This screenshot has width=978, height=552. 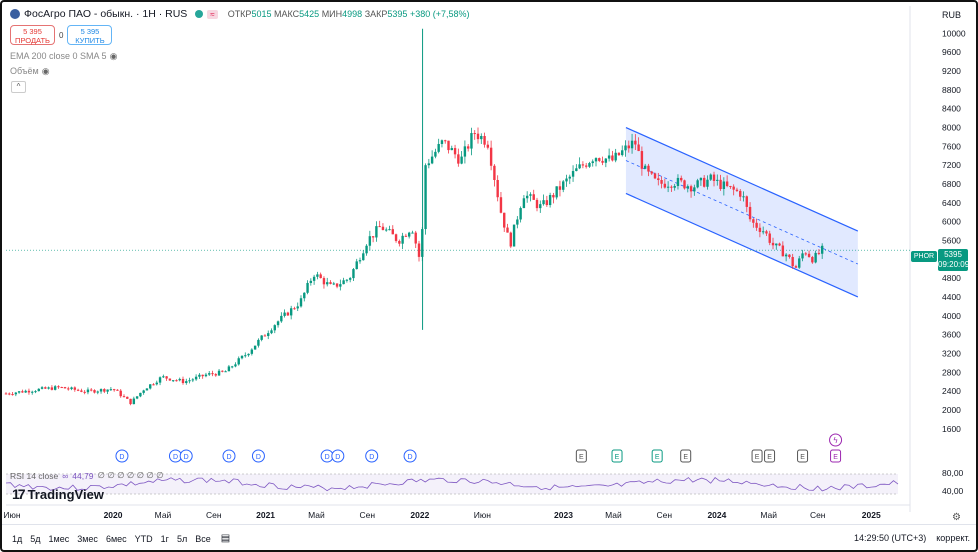 I want to click on y-tick-label: 4400, so click(x=951, y=297).